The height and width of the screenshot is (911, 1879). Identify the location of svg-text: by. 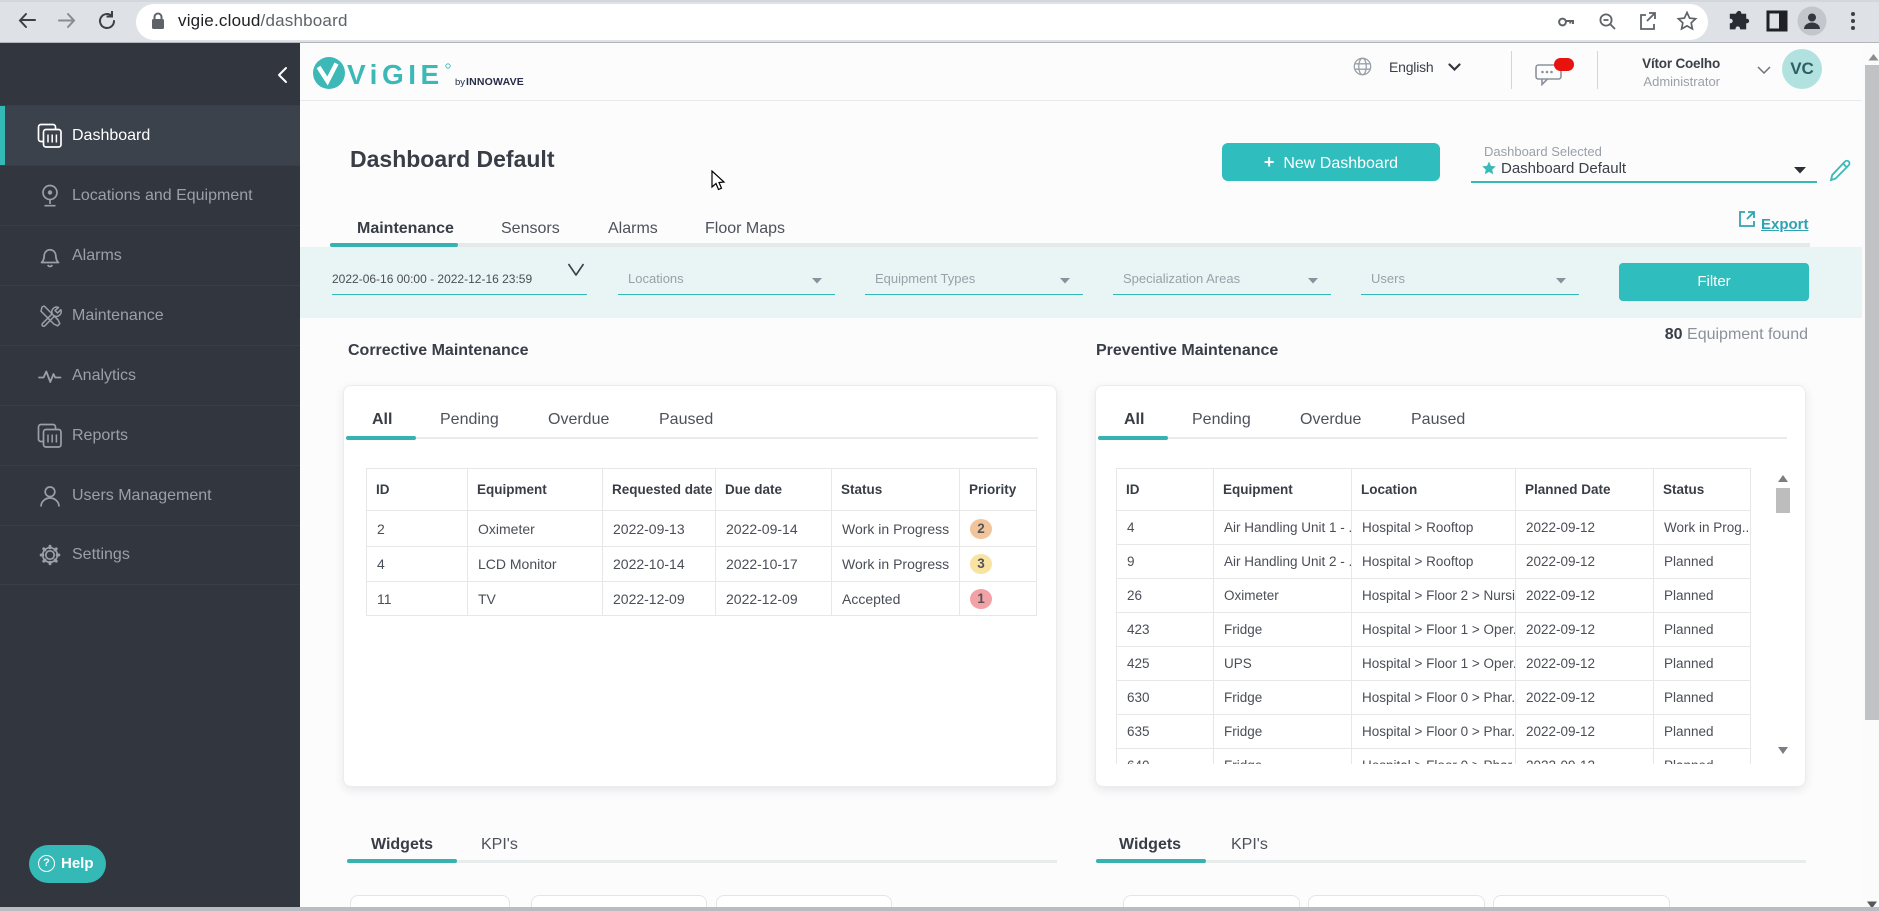
(460, 82).